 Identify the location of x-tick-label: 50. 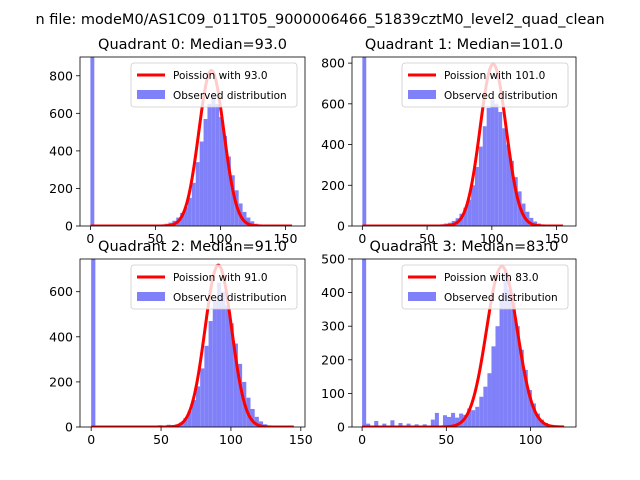
(427, 238).